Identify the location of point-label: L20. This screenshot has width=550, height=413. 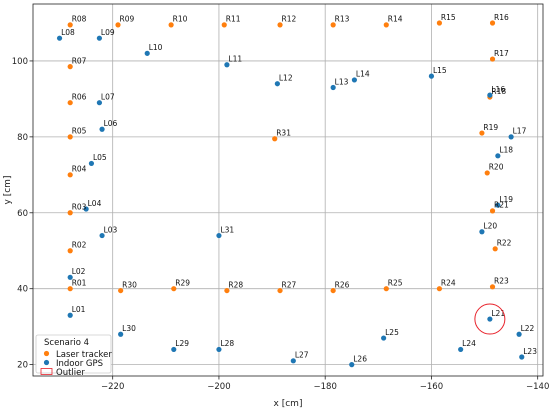
(490, 226).